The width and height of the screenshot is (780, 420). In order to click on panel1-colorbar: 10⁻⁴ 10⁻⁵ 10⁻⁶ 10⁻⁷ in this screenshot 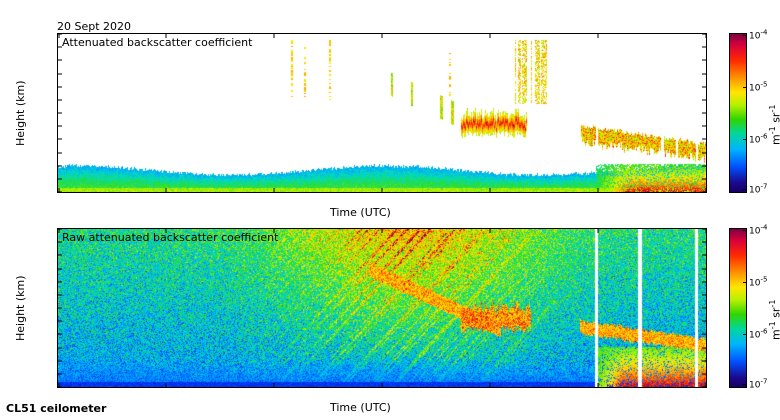, I will do `click(748, 112)`.